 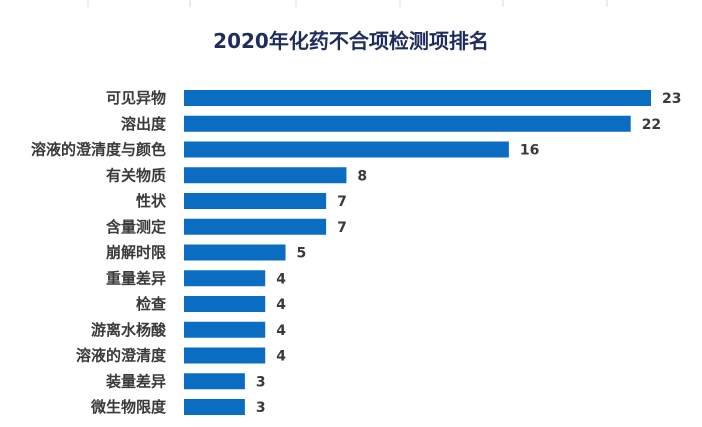 What do you see at coordinates (98, 150) in the screenshot?
I see `category-label: 溶液的澄清度与颜色` at bounding box center [98, 150].